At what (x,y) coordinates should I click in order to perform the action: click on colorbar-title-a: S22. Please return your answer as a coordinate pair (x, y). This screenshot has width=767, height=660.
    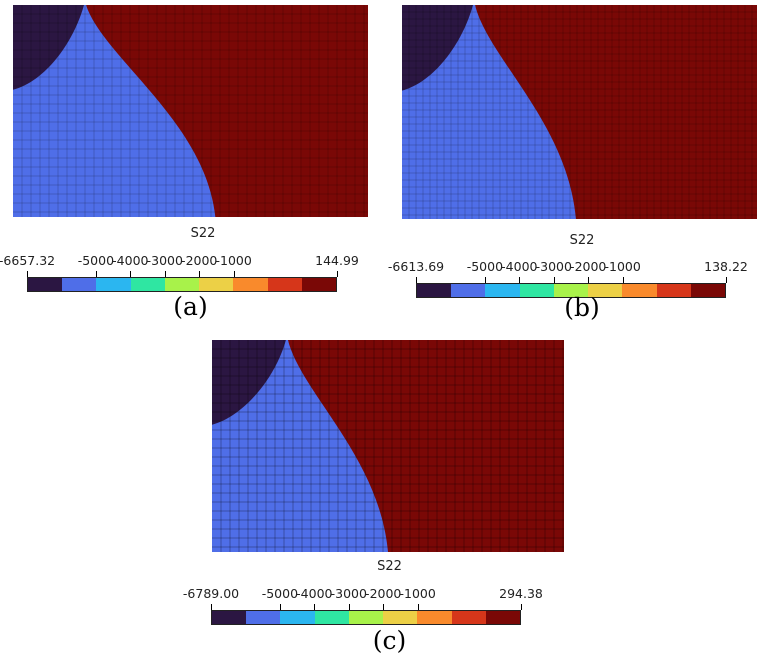
    Looking at the image, I should click on (203, 233).